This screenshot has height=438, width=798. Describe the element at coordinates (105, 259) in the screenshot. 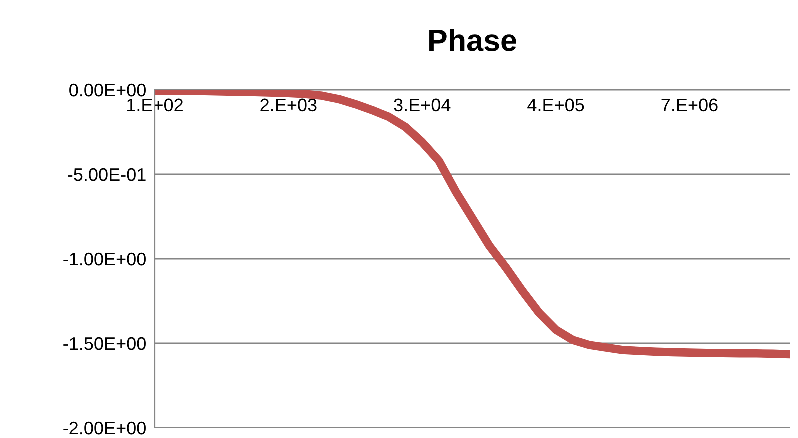

I see `y-tick-label: -1.00E+00` at that location.